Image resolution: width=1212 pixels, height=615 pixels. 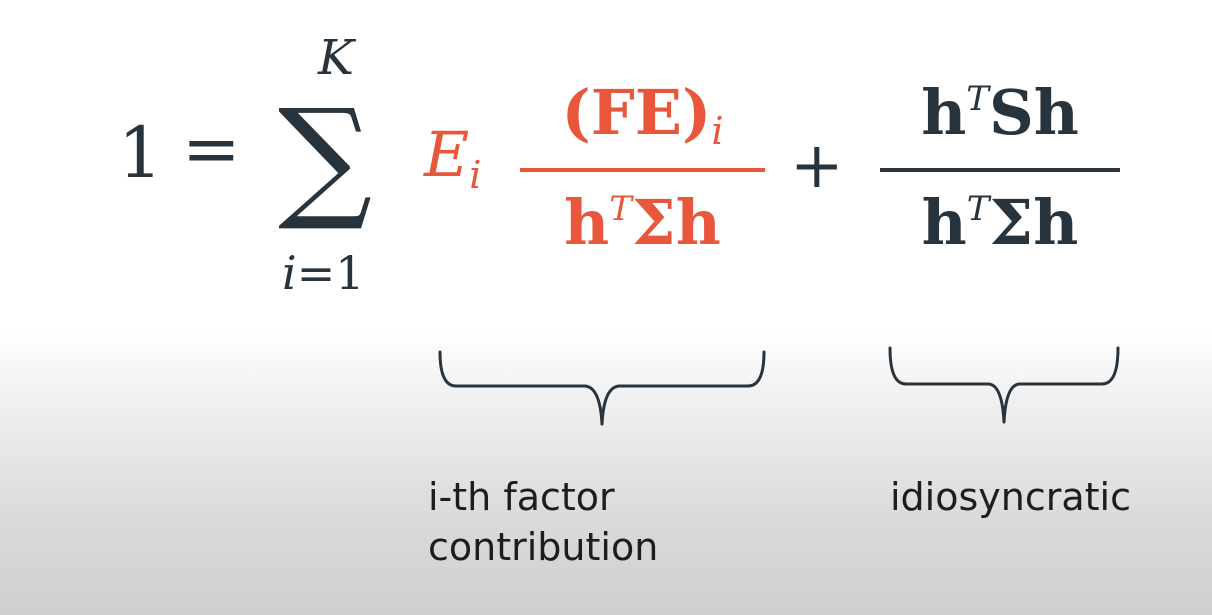 I want to click on factor-exposure-coef: Ei, so click(x=453, y=160).